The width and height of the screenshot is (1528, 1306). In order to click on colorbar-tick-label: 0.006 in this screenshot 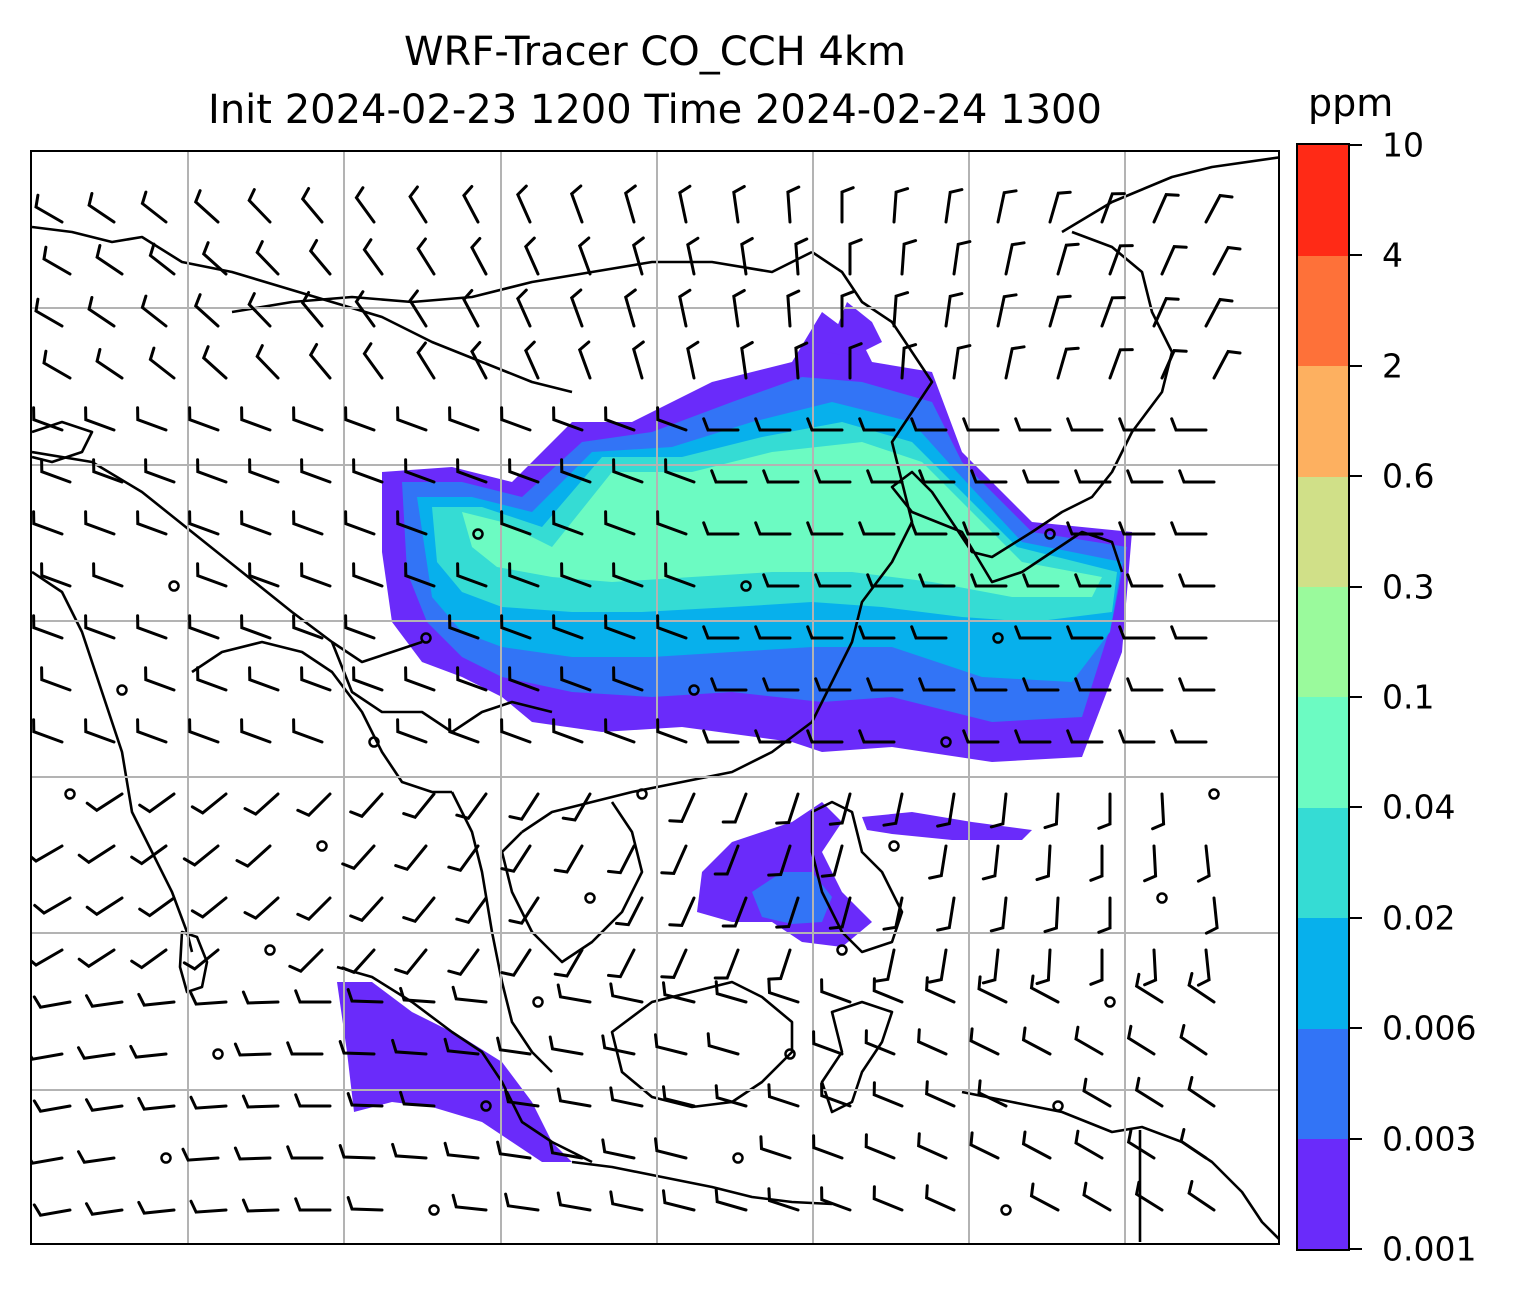, I will do `click(1429, 1028)`.